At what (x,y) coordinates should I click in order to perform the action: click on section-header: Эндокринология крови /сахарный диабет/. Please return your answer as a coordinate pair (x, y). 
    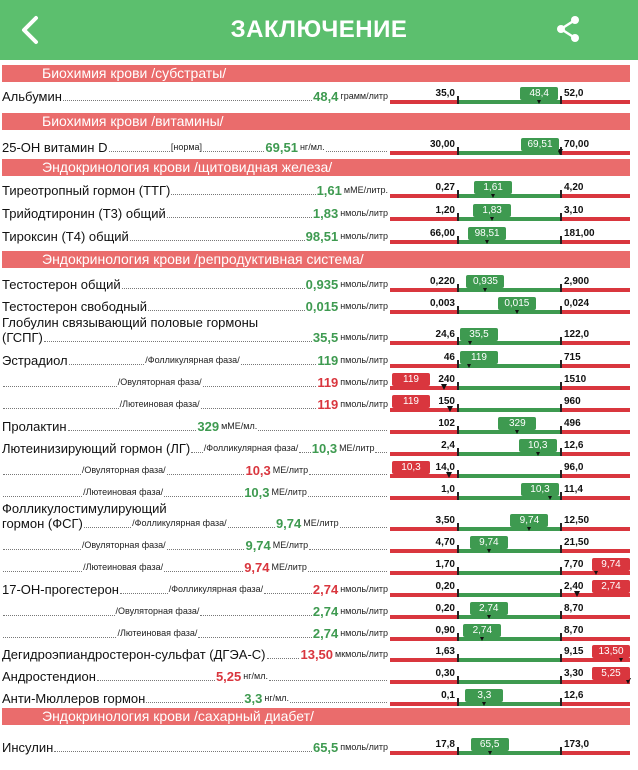
    Looking at the image, I should click on (316, 716).